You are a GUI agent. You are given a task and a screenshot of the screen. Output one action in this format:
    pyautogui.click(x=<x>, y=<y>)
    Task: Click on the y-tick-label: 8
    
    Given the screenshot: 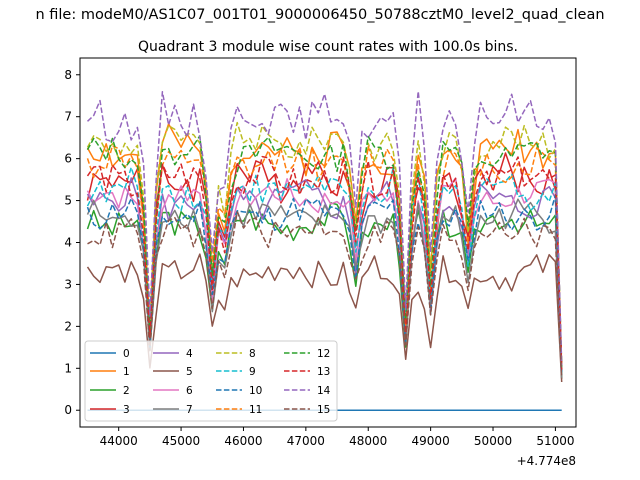 What is the action you would take?
    pyautogui.click(x=68, y=75)
    